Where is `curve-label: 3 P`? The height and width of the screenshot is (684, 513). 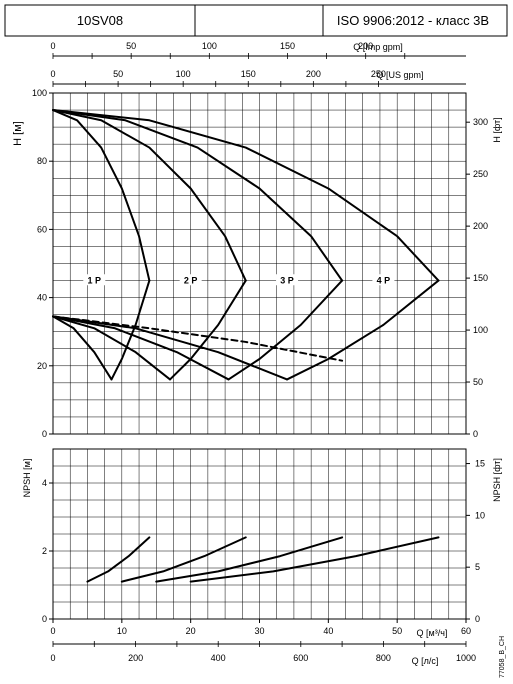 curve-label: 3 P is located at coordinates (287, 280).